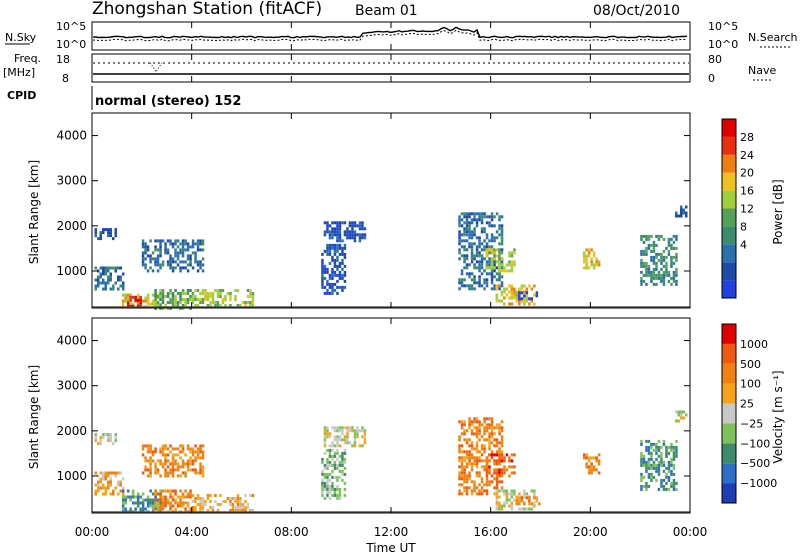 The image size is (800, 554). I want to click on colorbar-segment, so click(729, 235).